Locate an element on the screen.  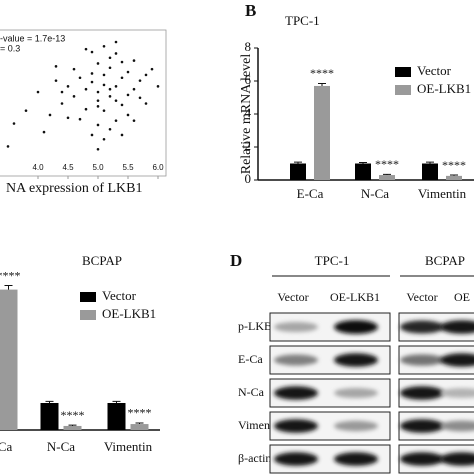
x-tick-label: N-Ca is located at coordinates (375, 193).